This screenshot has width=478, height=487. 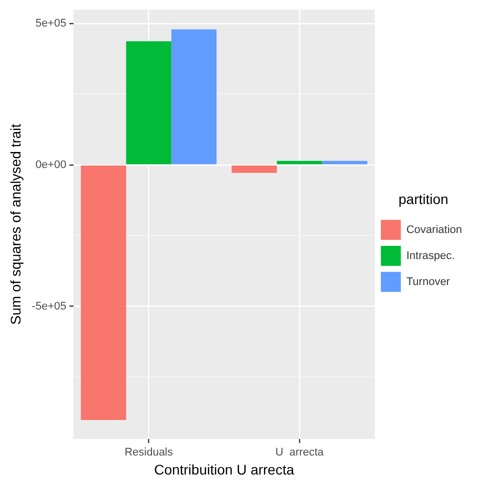 I want to click on legend-label: Intraspec., so click(x=430, y=256).